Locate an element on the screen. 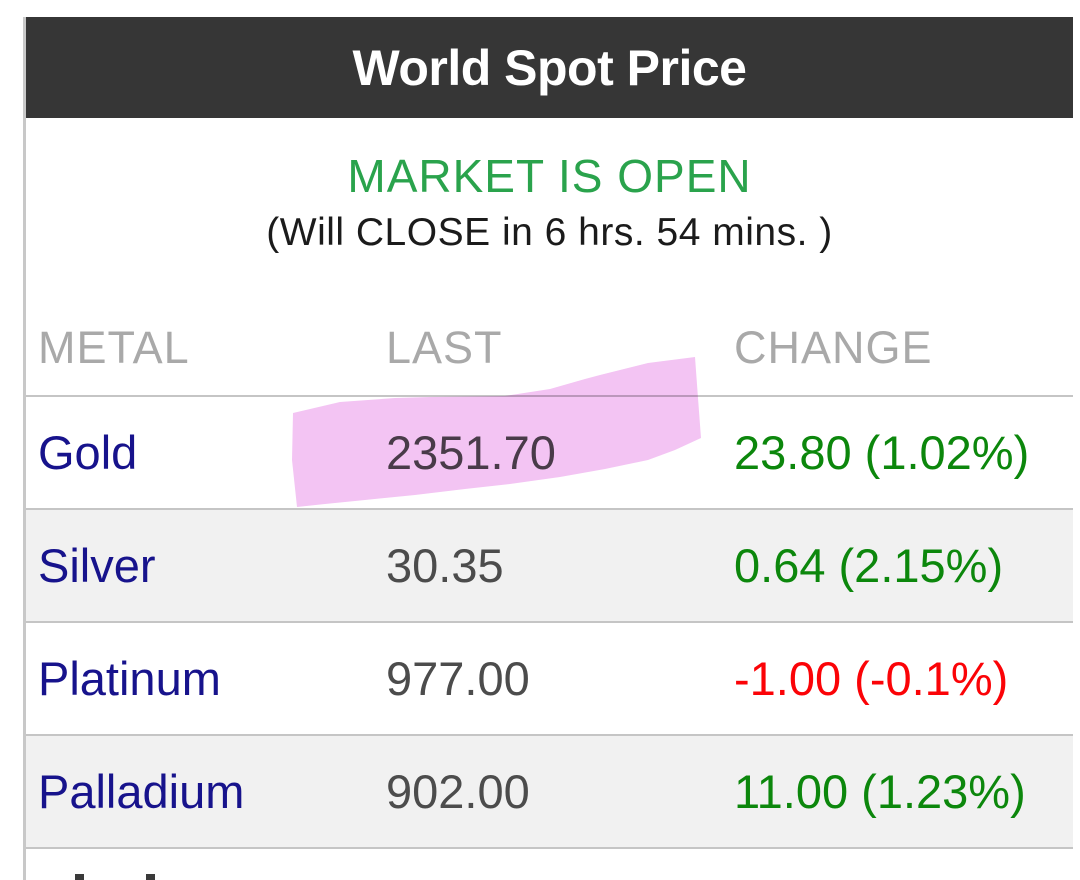 This screenshot has width=1080, height=880. table-header-row: METAL LAST CHANGE is located at coordinates (549, 348).